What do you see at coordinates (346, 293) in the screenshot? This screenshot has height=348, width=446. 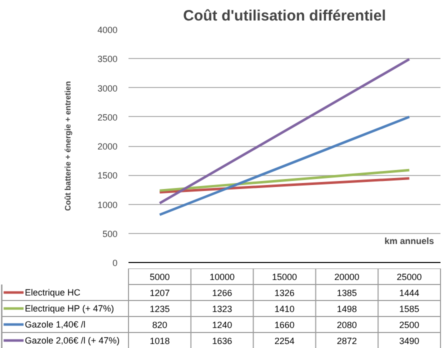 I see `data-label: 1385` at bounding box center [346, 293].